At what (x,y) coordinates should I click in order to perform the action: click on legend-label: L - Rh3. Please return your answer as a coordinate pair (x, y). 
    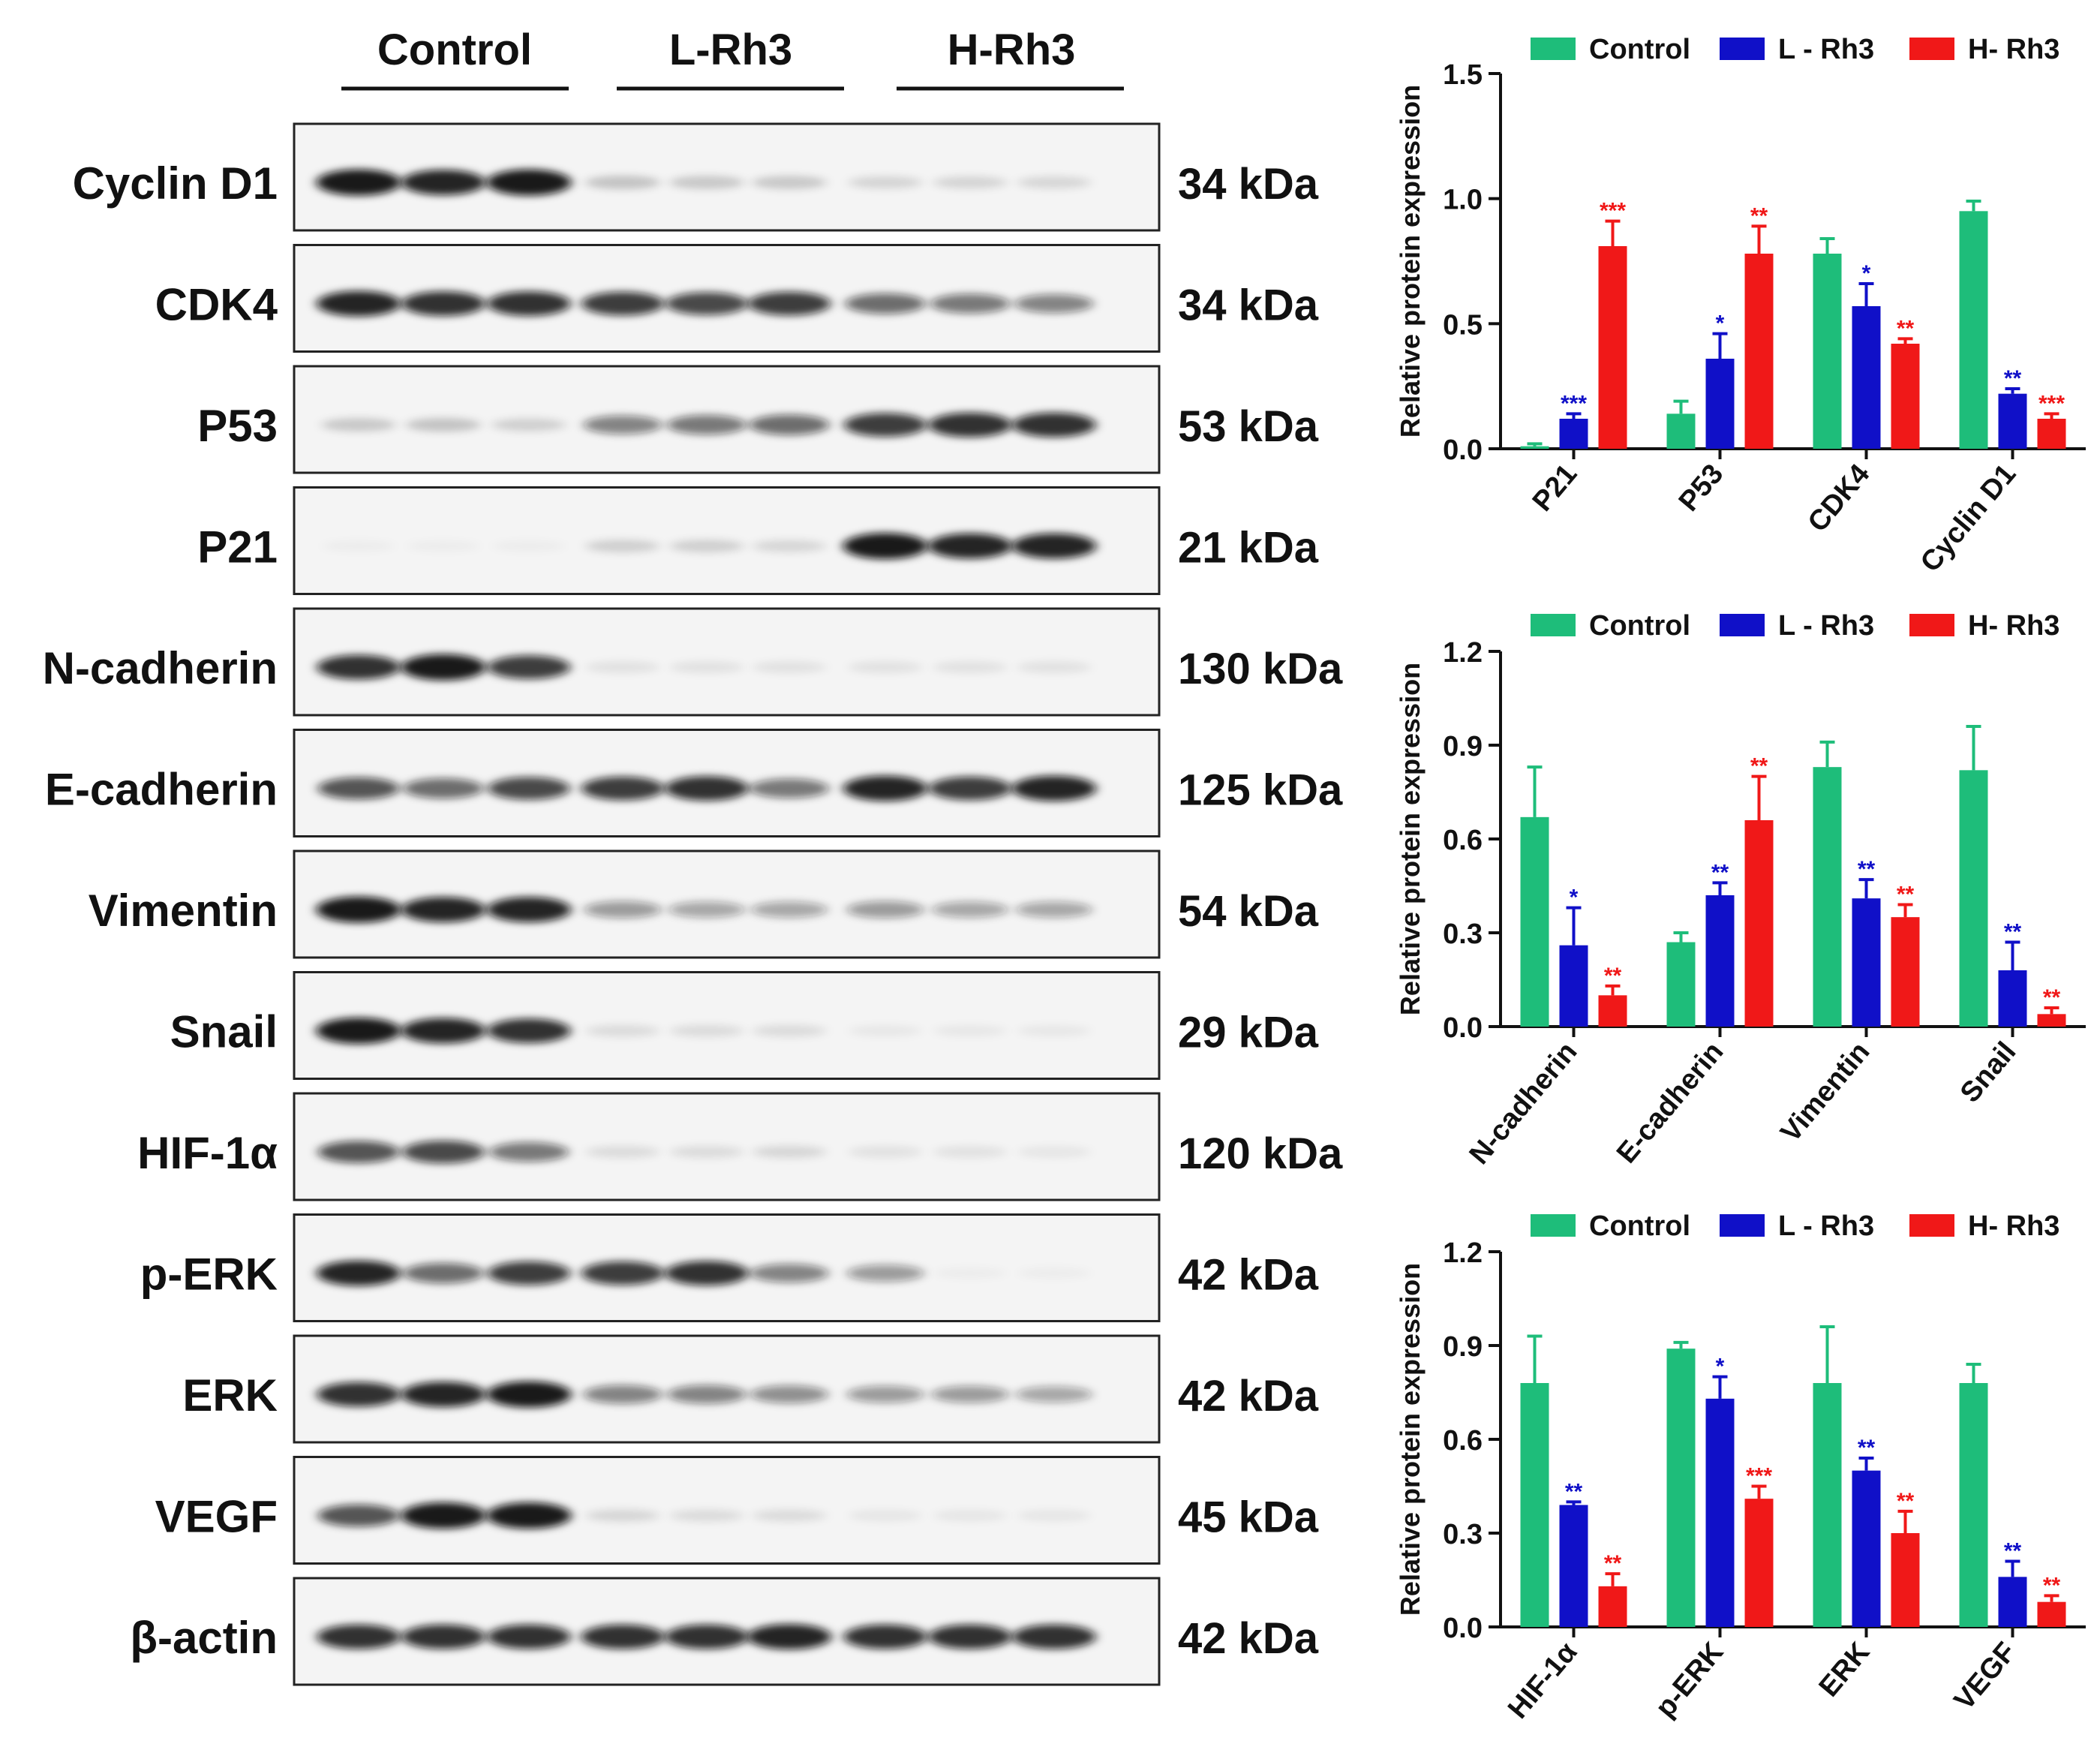
    Looking at the image, I should click on (1826, 49).